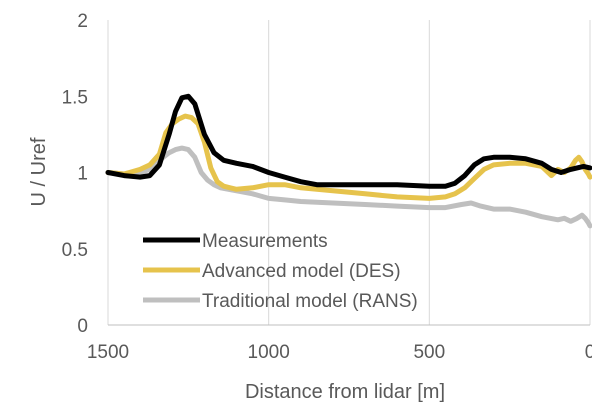 The height and width of the screenshot is (407, 592). Describe the element at coordinates (269, 352) in the screenshot. I see `x-tick-label: 1000` at that location.